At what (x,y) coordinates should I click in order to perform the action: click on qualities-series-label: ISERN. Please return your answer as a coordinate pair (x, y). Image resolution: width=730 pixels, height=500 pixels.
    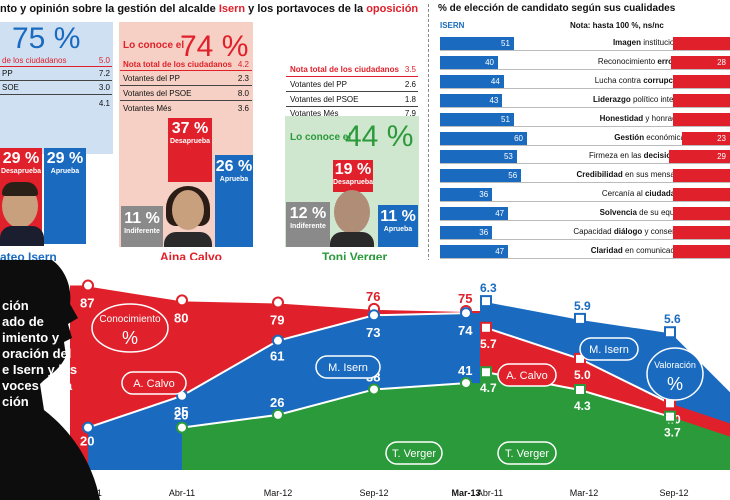
    Looking at the image, I should click on (452, 25).